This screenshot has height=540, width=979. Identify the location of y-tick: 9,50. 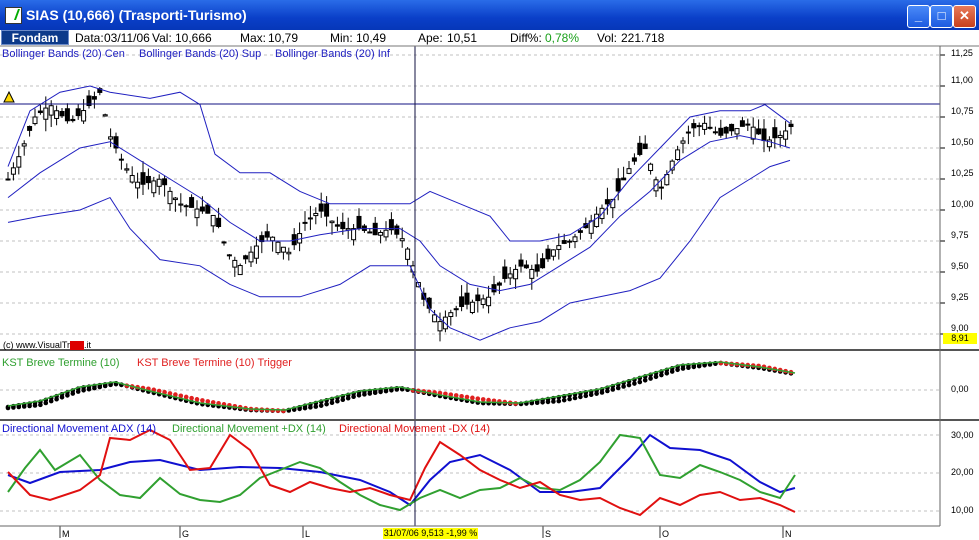
(960, 266).